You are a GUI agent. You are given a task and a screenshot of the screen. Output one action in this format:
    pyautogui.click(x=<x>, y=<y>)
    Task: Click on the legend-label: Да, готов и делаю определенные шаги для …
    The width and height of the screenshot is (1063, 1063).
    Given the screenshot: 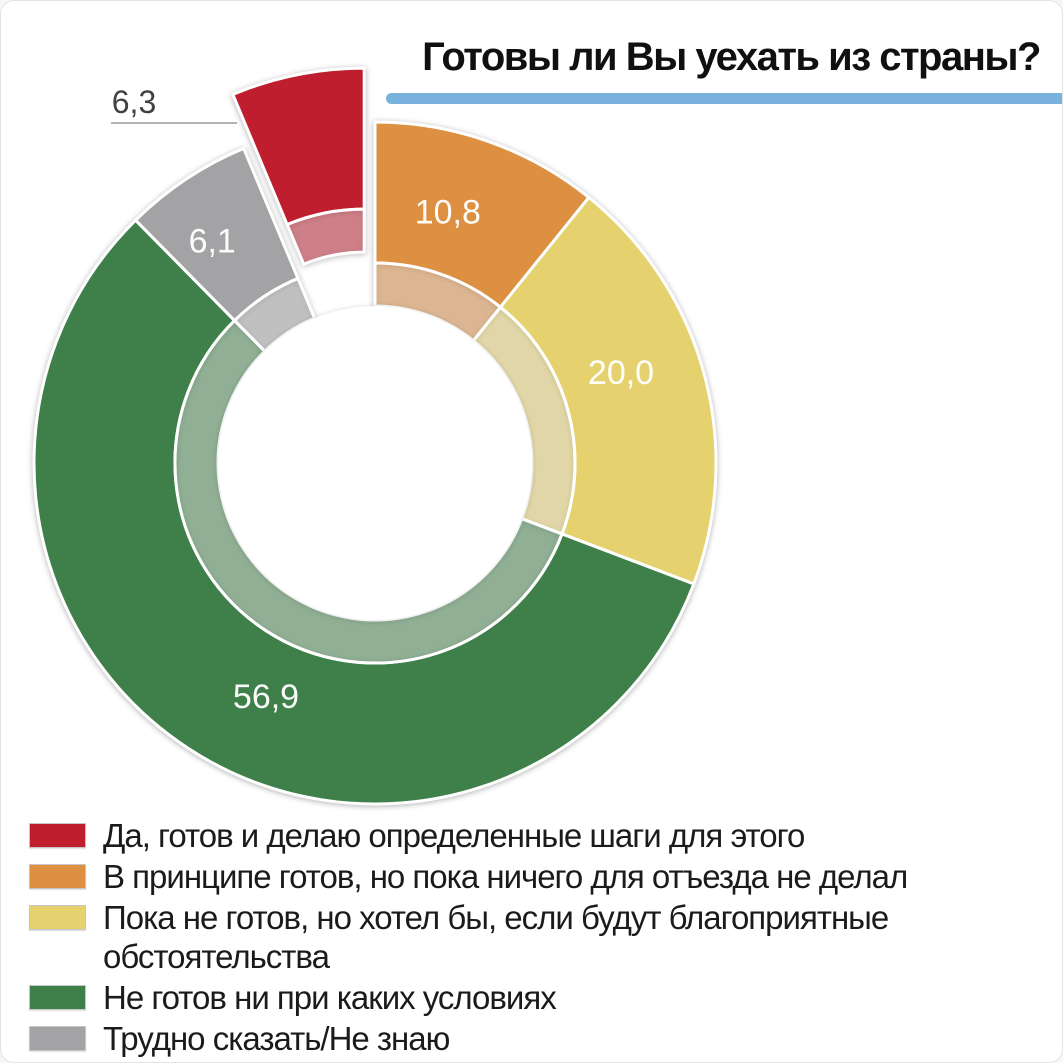 What is the action you would take?
    pyautogui.click(x=454, y=835)
    